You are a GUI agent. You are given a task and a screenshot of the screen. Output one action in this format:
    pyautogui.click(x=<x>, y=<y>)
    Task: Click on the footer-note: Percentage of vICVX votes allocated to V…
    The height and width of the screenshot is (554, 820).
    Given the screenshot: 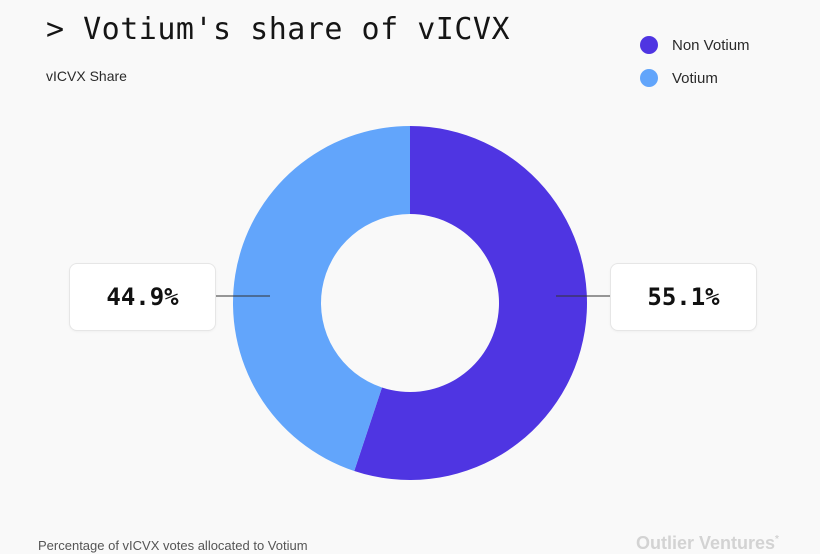 What is the action you would take?
    pyautogui.click(x=173, y=545)
    